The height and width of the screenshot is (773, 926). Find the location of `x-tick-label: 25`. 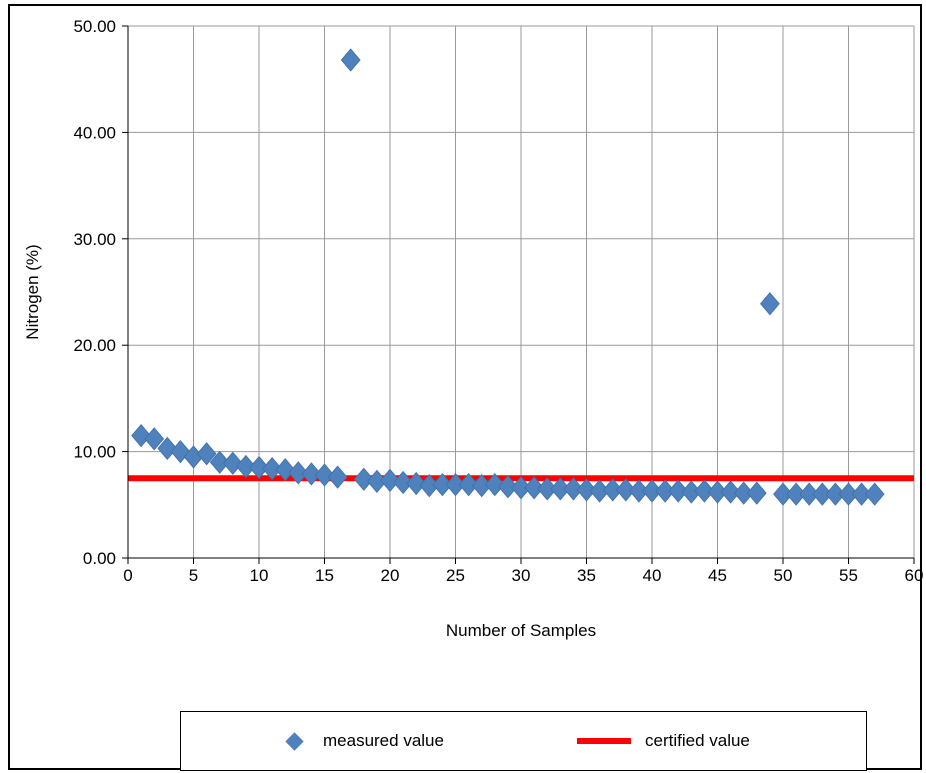

x-tick-label: 25 is located at coordinates (455, 575).